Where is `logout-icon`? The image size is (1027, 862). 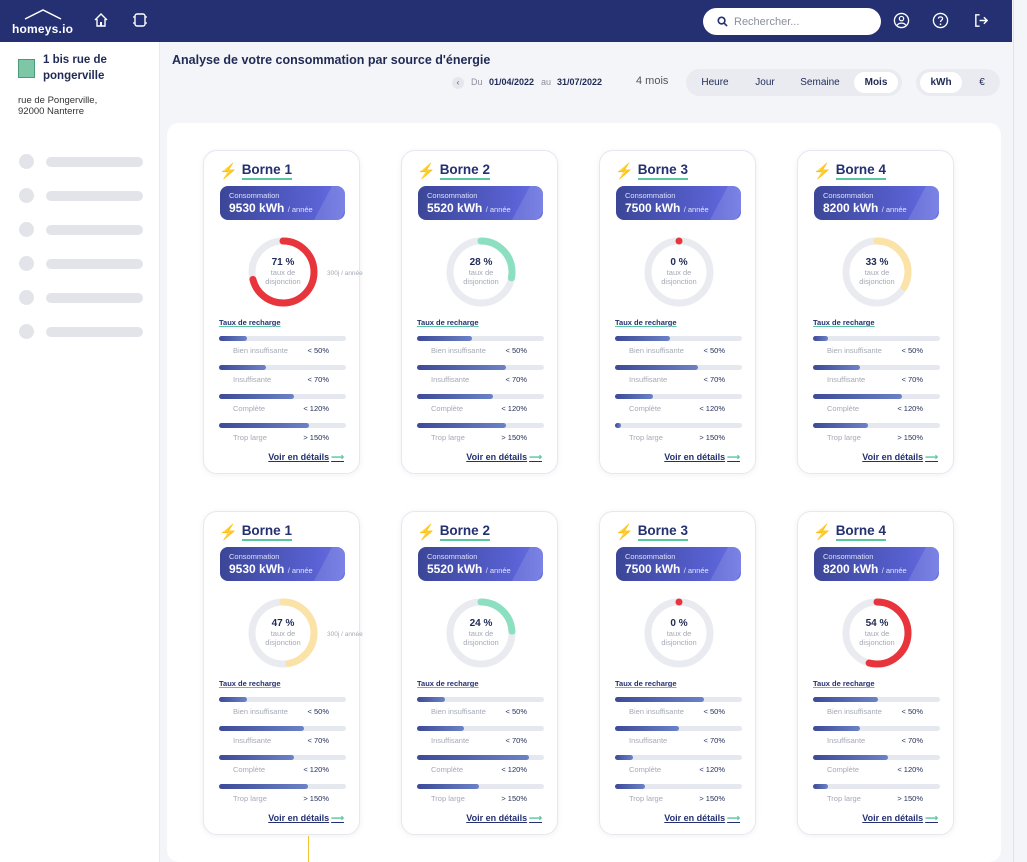 logout-icon is located at coordinates (982, 21).